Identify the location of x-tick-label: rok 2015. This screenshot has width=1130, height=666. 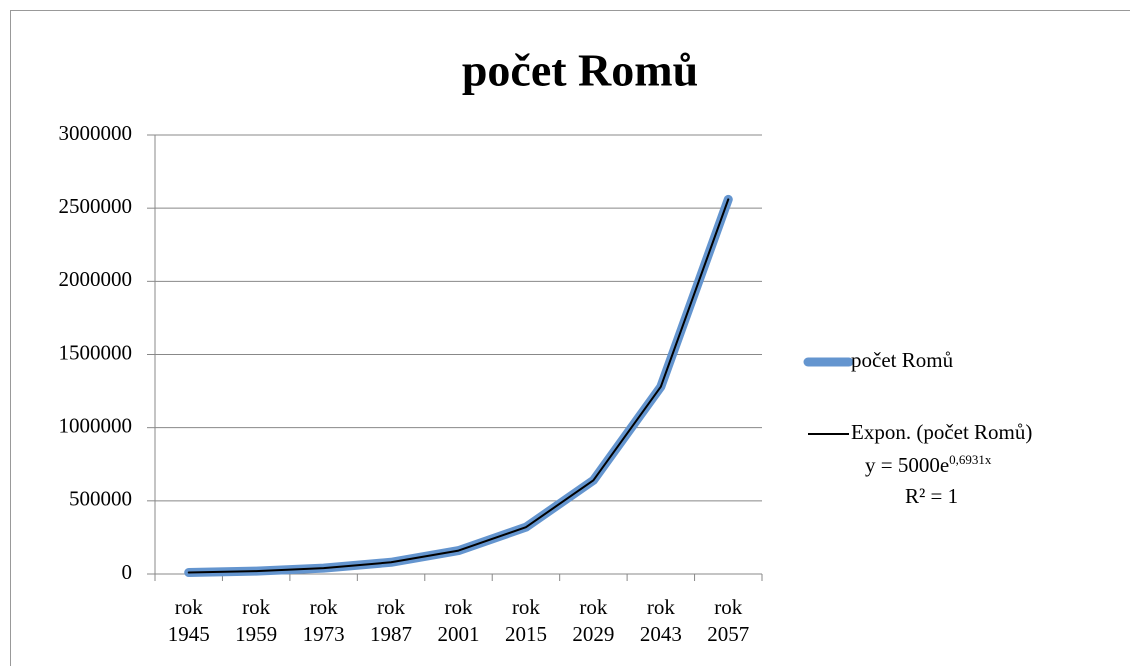
(525, 620).